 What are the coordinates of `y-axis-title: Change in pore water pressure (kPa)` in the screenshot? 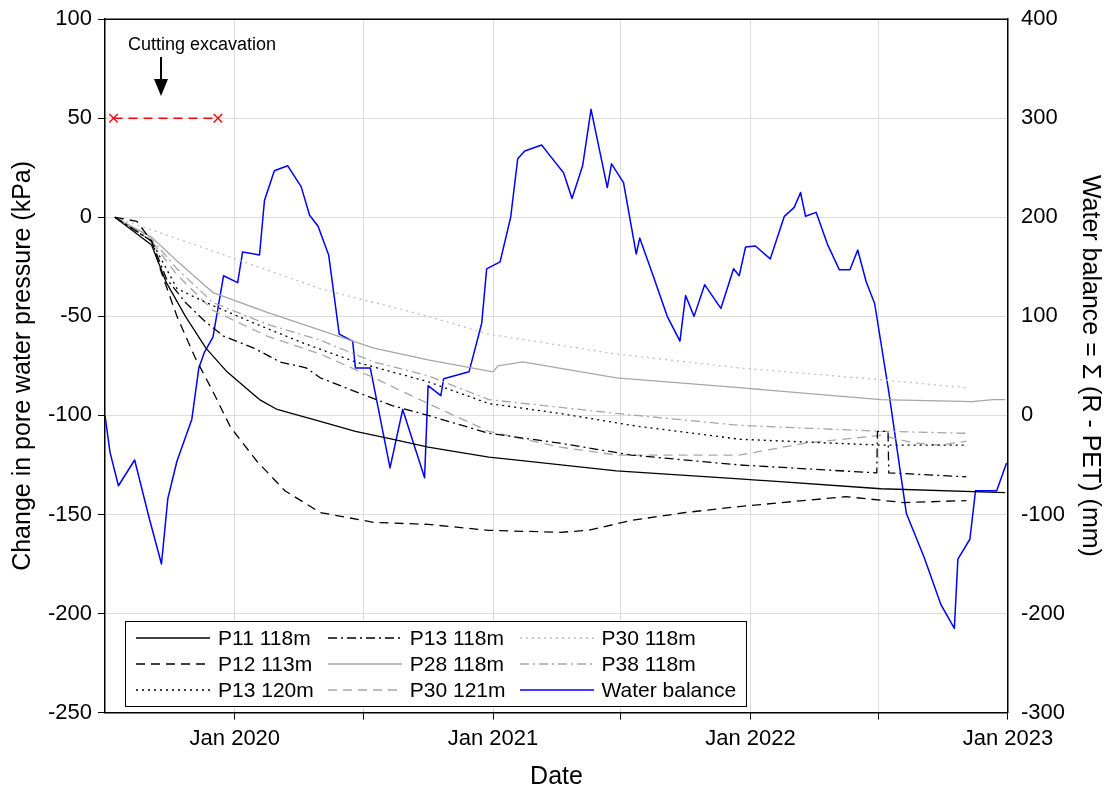 It's located at (20, 365).